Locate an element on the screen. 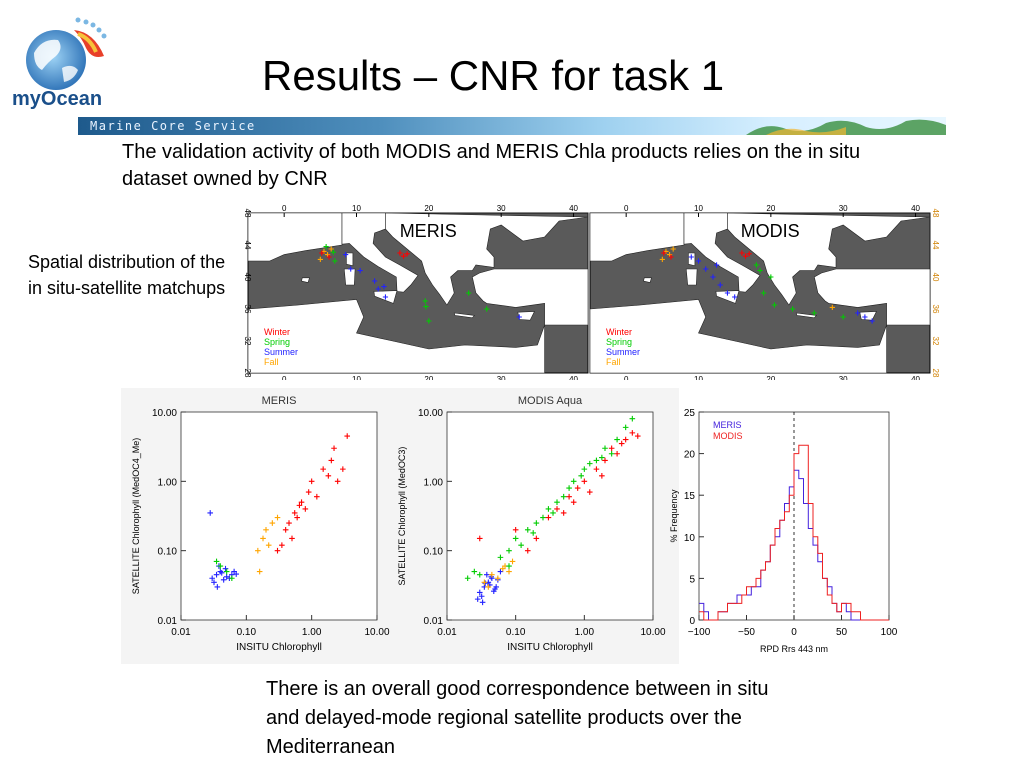 The height and width of the screenshot is (768, 1024). legend-spring: Spring is located at coordinates (619, 342).